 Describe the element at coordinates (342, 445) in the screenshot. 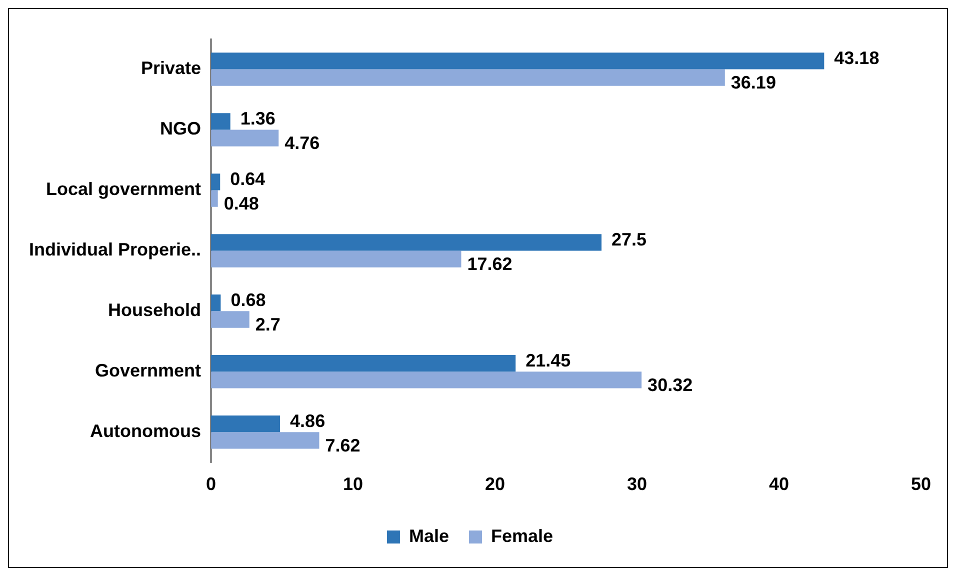

I see `data-label: 7.62` at that location.